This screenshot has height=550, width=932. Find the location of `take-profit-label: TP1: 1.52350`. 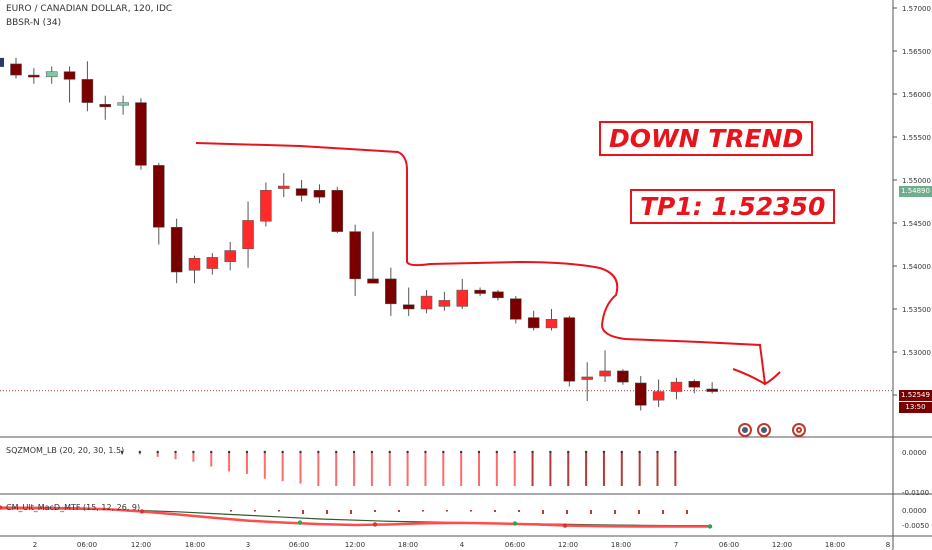

take-profit-label: TP1: 1.52350 is located at coordinates (733, 206).